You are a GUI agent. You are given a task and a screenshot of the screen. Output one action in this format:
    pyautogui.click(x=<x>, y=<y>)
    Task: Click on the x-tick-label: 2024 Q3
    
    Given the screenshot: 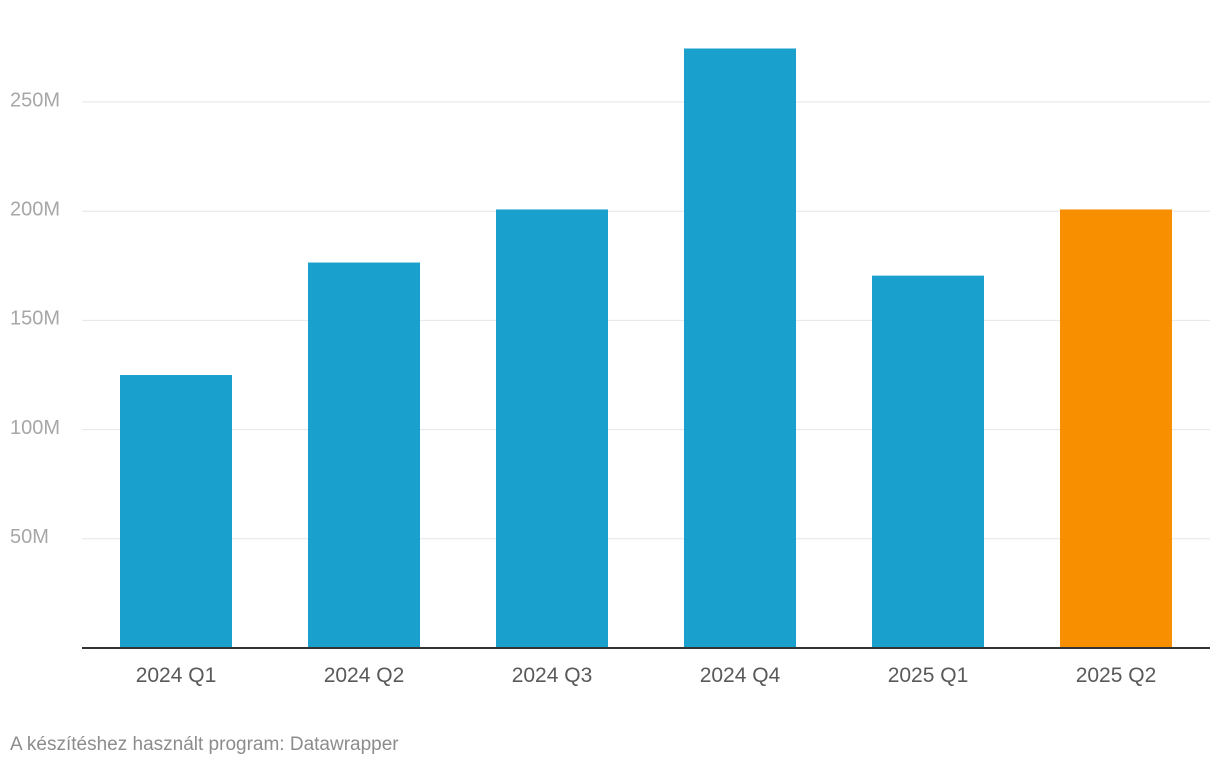 What is the action you would take?
    pyautogui.click(x=552, y=675)
    